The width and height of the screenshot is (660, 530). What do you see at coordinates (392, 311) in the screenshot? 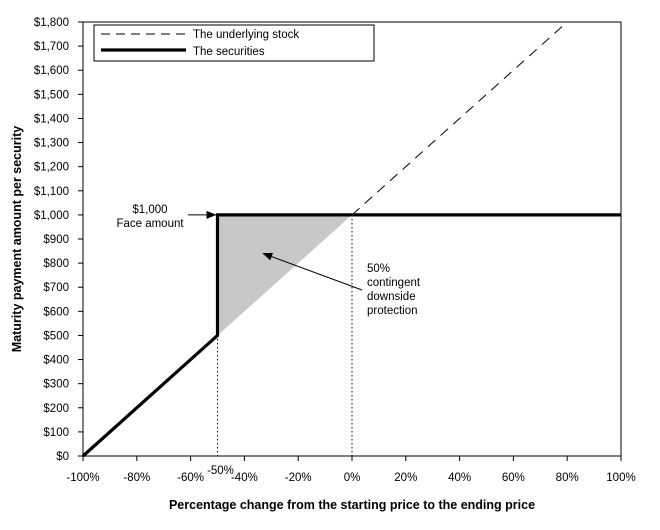
I see `annotation-protection-text: protection` at bounding box center [392, 311].